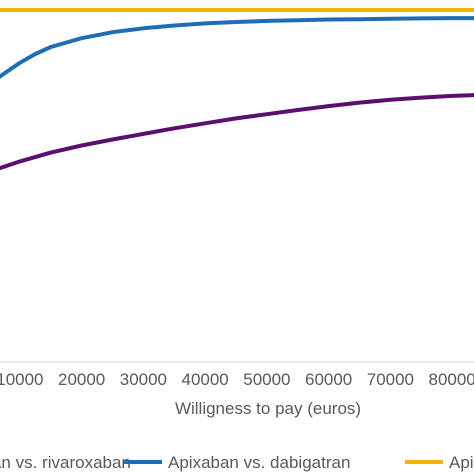 The width and height of the screenshot is (474, 474). I want to click on legend-label: Apixaban vs. rivaroxaban, so click(65, 462).